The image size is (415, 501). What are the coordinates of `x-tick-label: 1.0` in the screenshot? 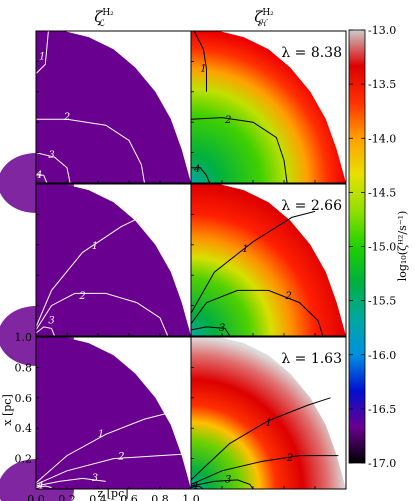 It's located at (191, 497).